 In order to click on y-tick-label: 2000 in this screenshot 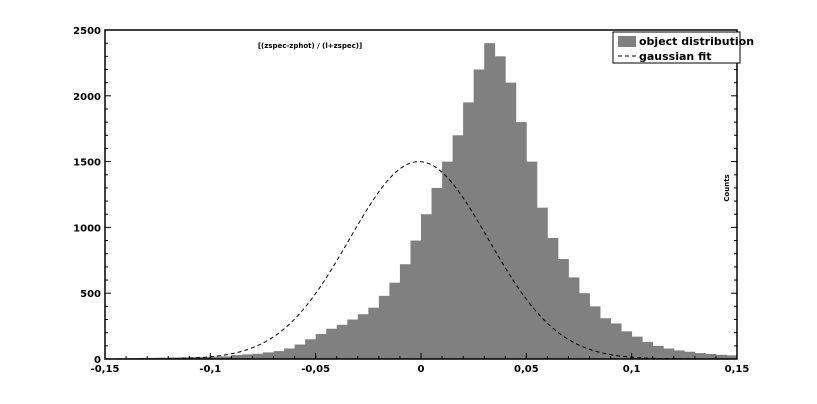, I will do `click(87, 97)`.